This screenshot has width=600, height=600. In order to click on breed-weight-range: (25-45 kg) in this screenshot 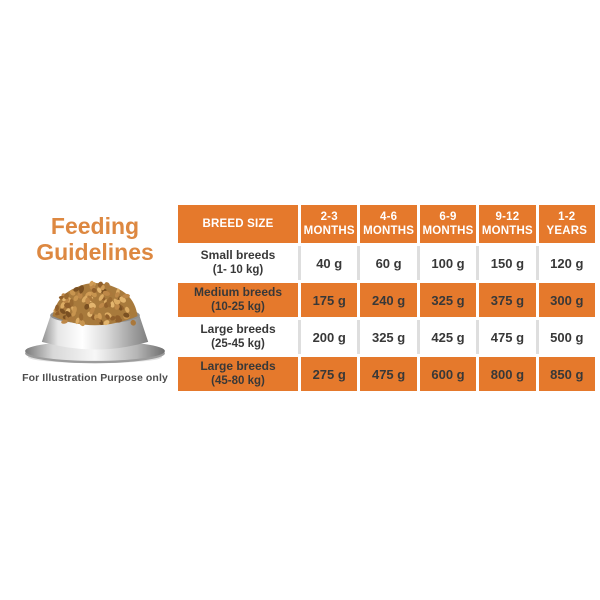, I will do `click(238, 344)`.